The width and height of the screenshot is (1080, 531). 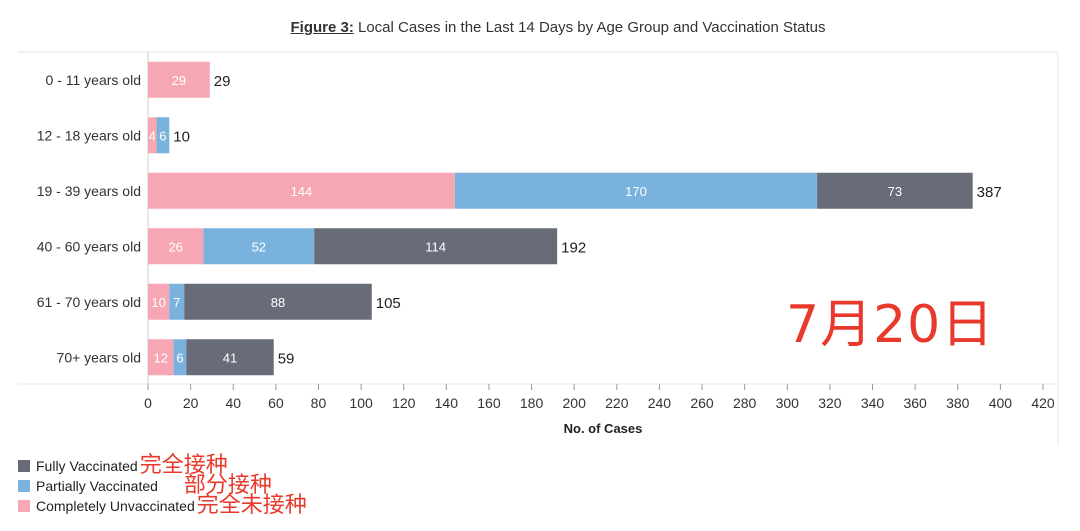 What do you see at coordinates (191, 403) in the screenshot?
I see `x-tick-label: 20` at bounding box center [191, 403].